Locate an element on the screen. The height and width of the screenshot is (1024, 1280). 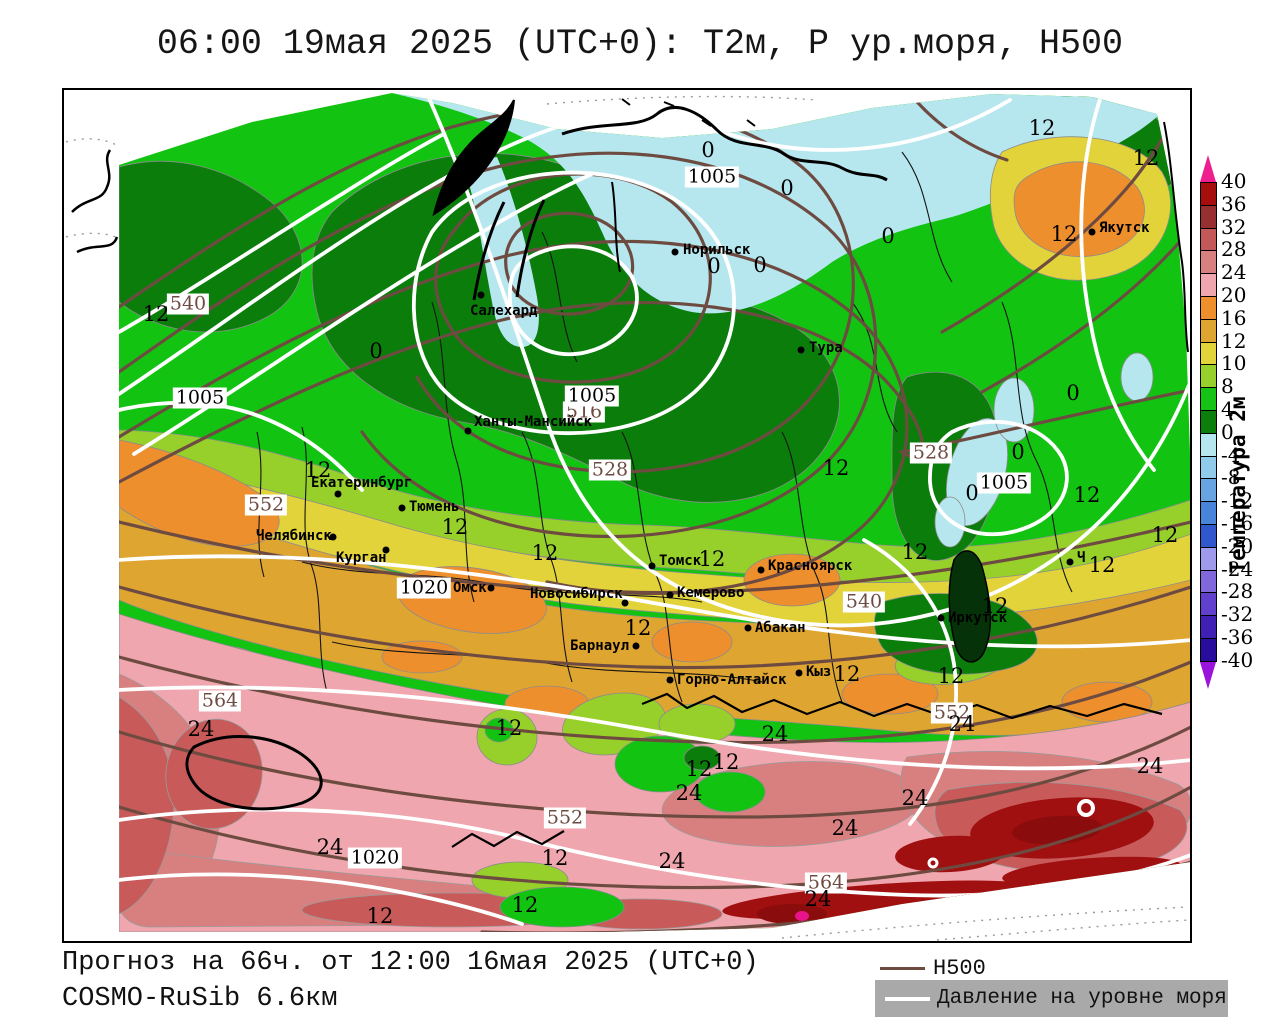
national-borders is located at coordinates (674, 770).